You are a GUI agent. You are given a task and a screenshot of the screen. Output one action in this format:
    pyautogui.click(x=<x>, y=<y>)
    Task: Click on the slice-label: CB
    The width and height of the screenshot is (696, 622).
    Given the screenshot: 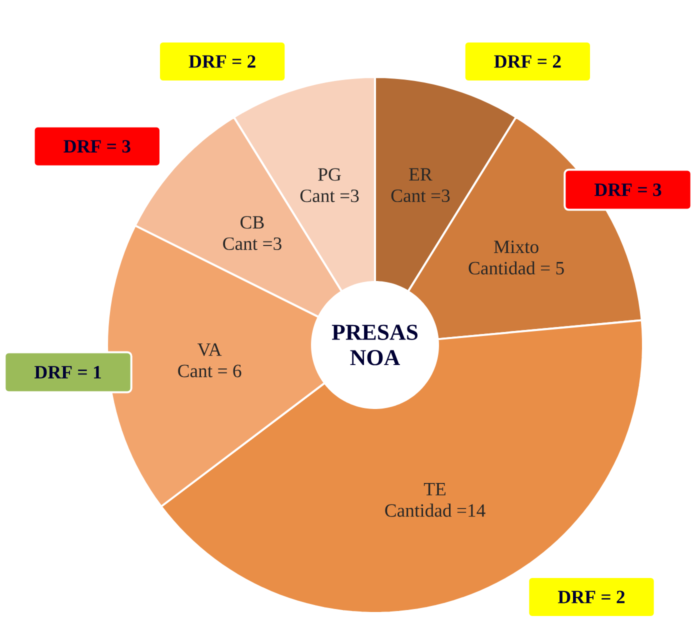 What is the action you would take?
    pyautogui.click(x=252, y=222)
    